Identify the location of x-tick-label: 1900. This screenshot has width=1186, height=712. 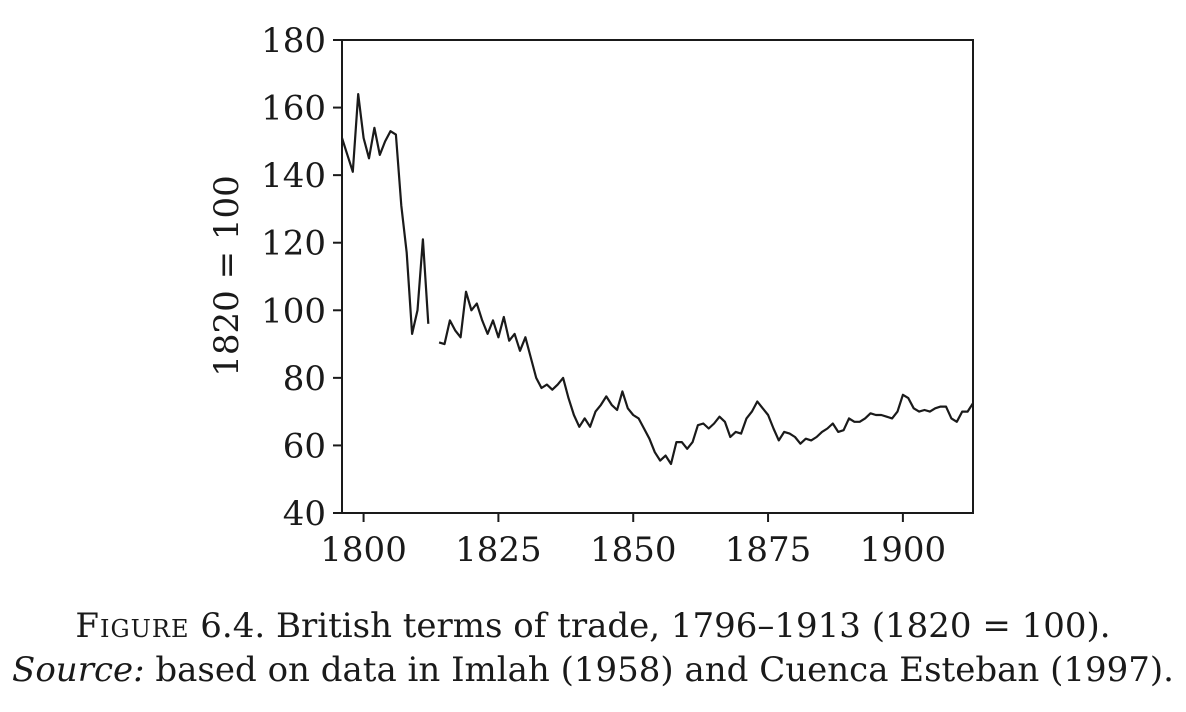
(903, 550).